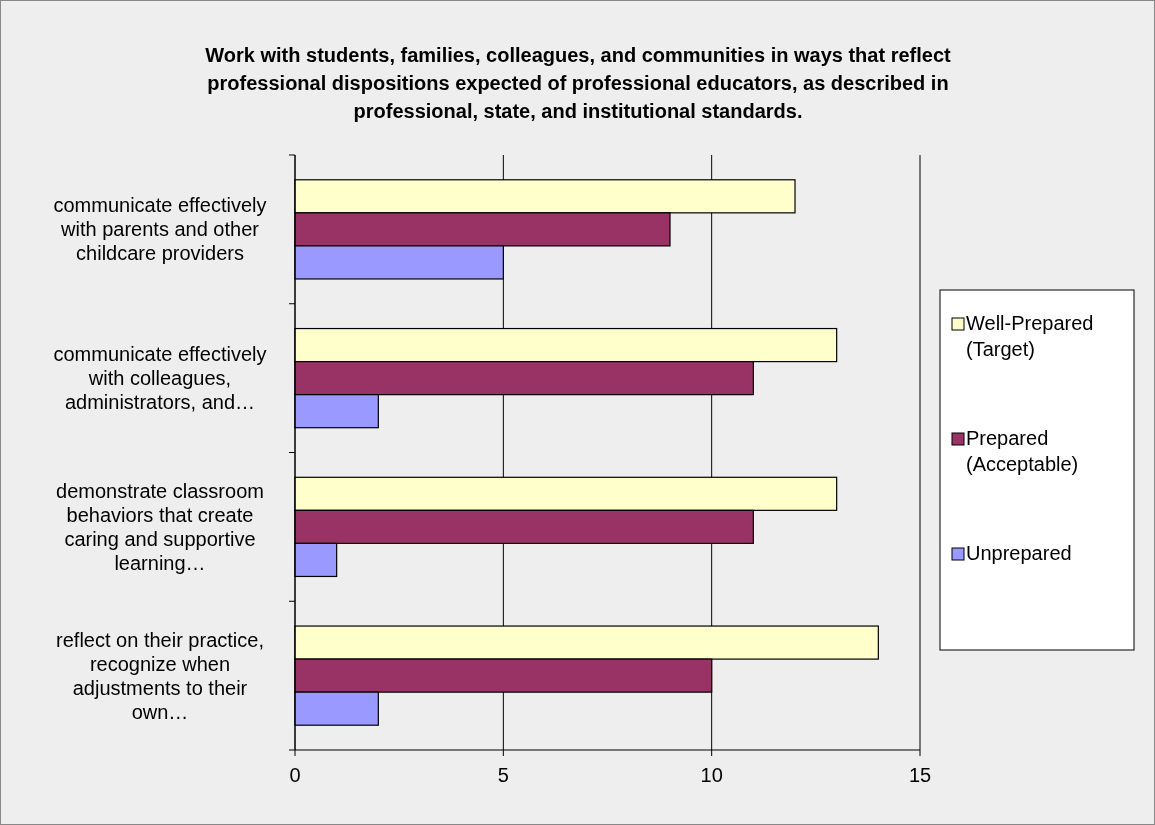 The height and width of the screenshot is (825, 1155). What do you see at coordinates (711, 775) in the screenshot?
I see `x-tick-label: 10` at bounding box center [711, 775].